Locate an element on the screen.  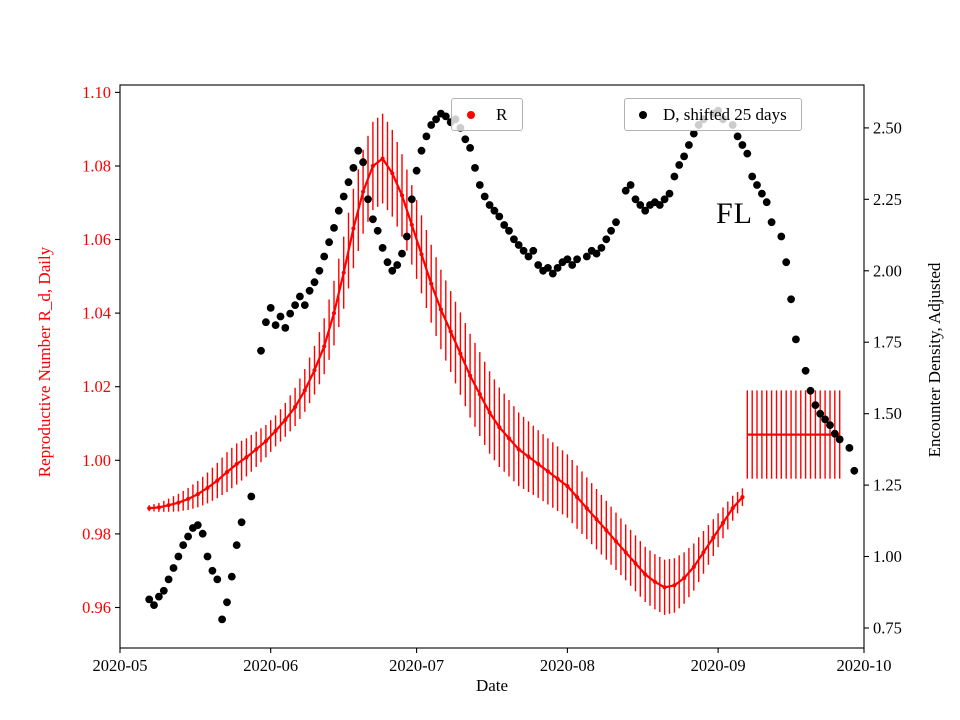
state-annotation: FL is located at coordinates (735, 213).